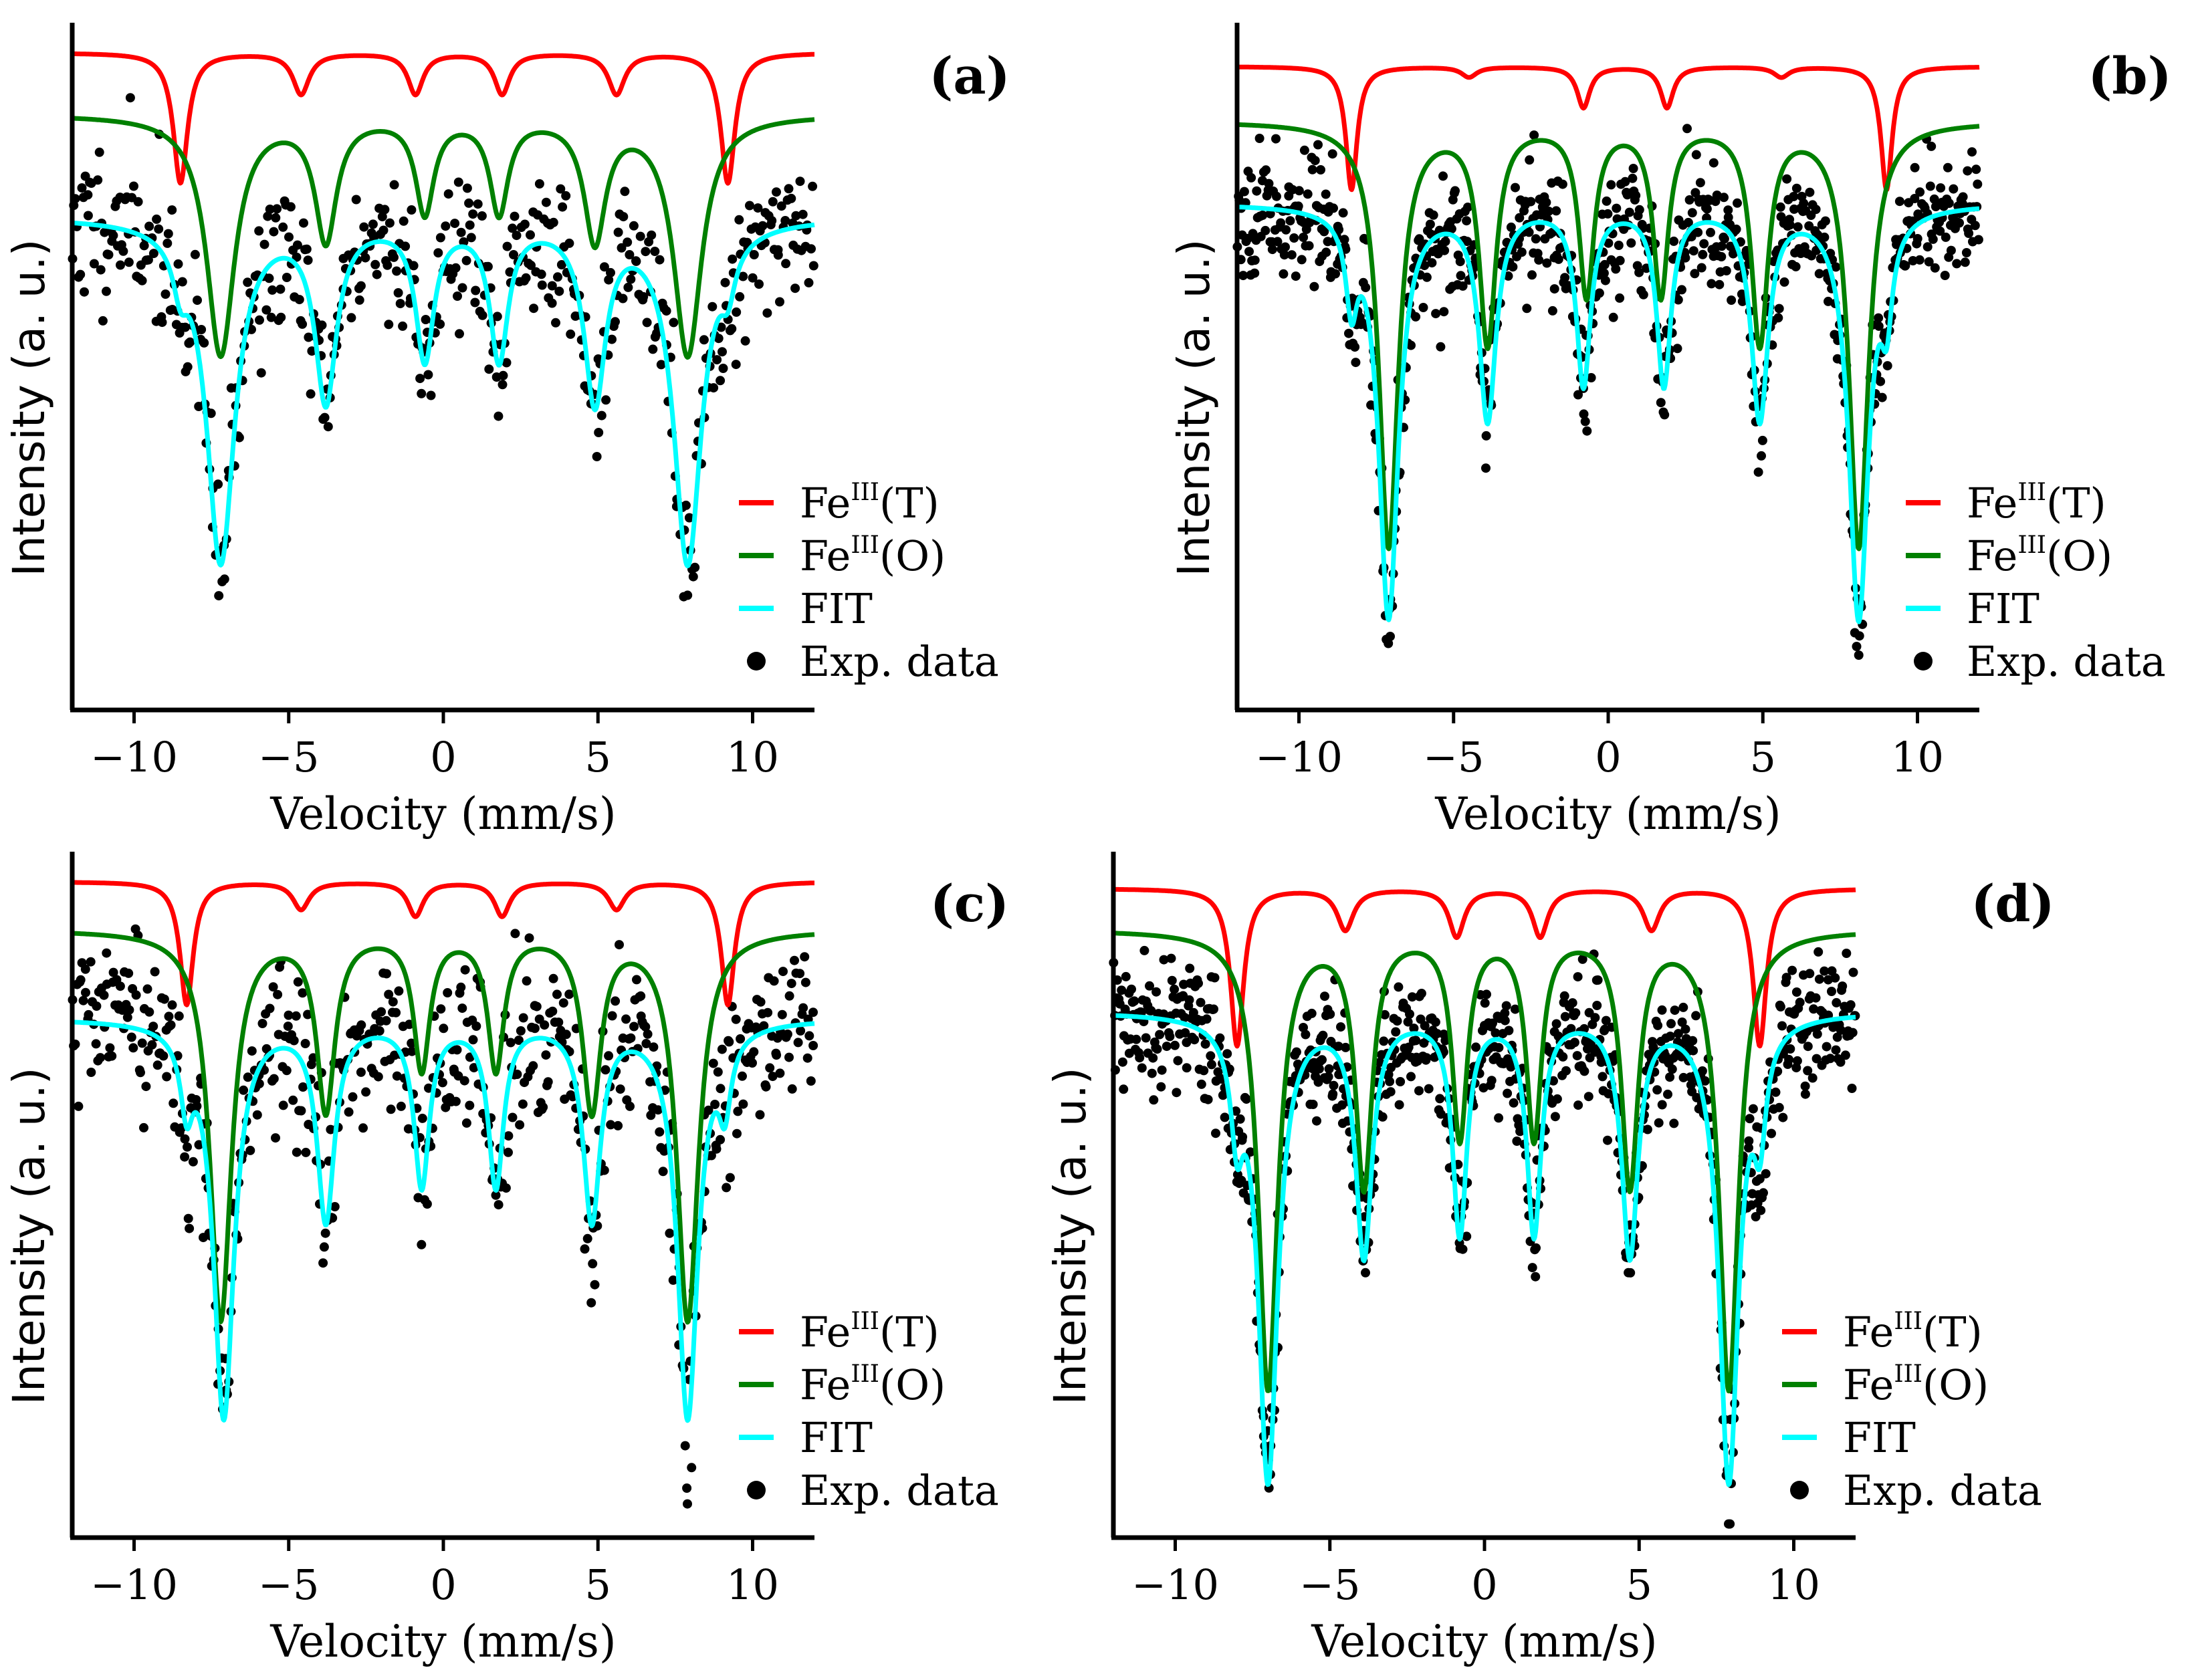  I want to click on legend-label: Exp. data, so click(899, 1490).